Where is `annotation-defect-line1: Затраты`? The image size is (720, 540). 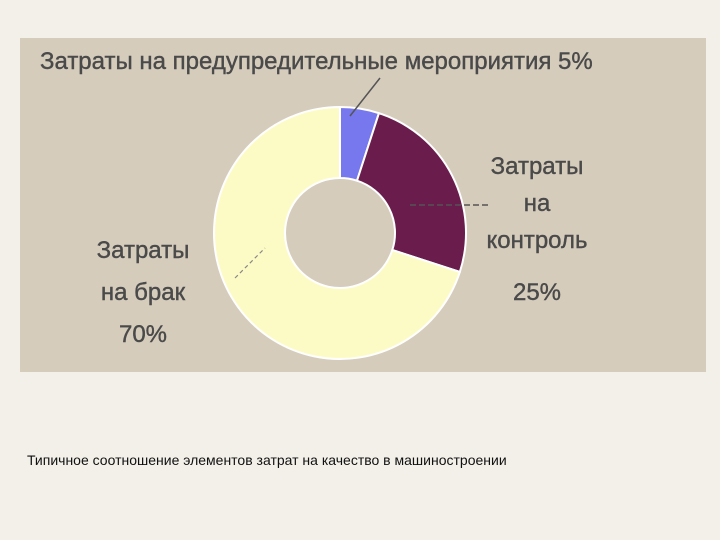
annotation-defect-line1: Затраты is located at coordinates (143, 250).